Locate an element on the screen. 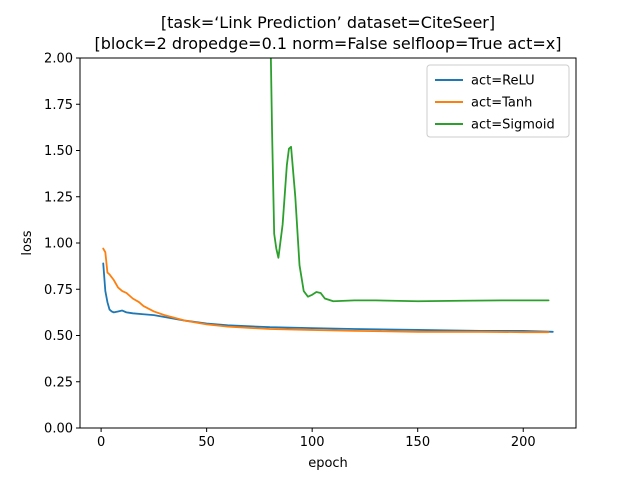 The width and height of the screenshot is (640, 480). legend-label: act=Tanh is located at coordinates (501, 103).